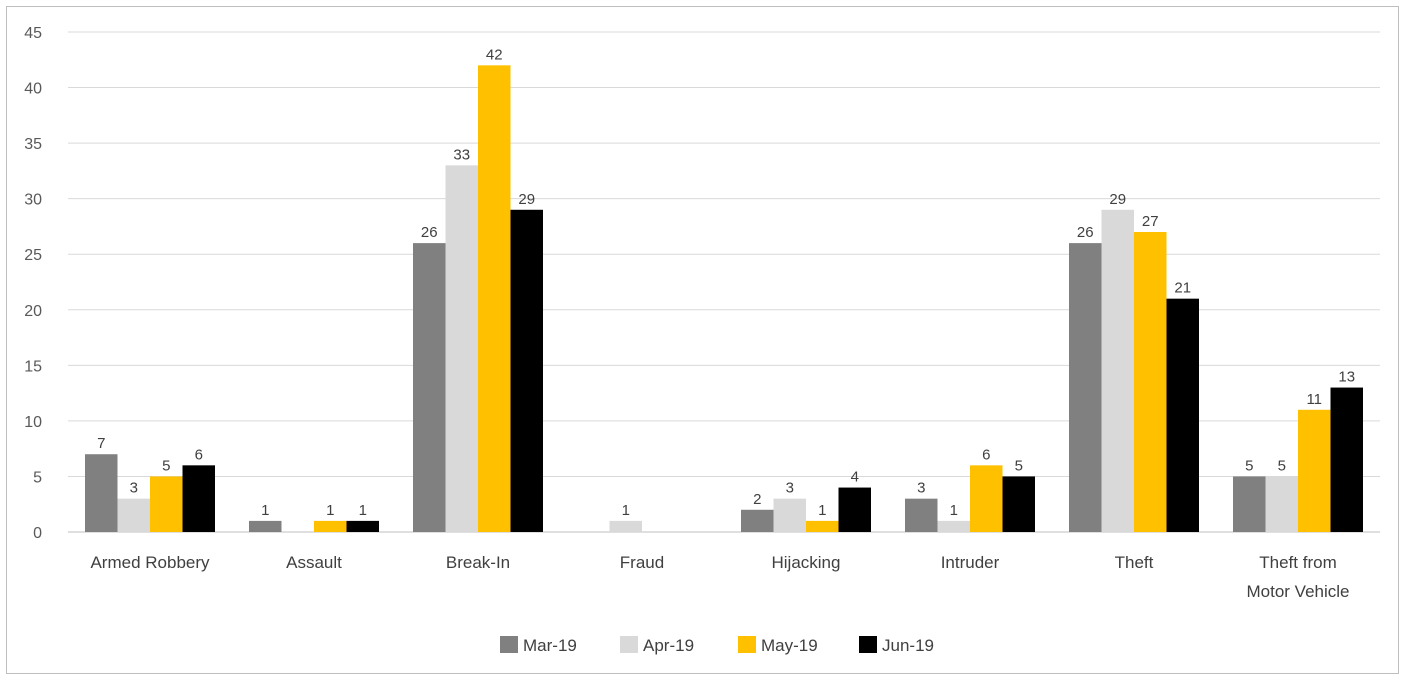  What do you see at coordinates (757, 499) in the screenshot?
I see `data-label: 2` at bounding box center [757, 499].